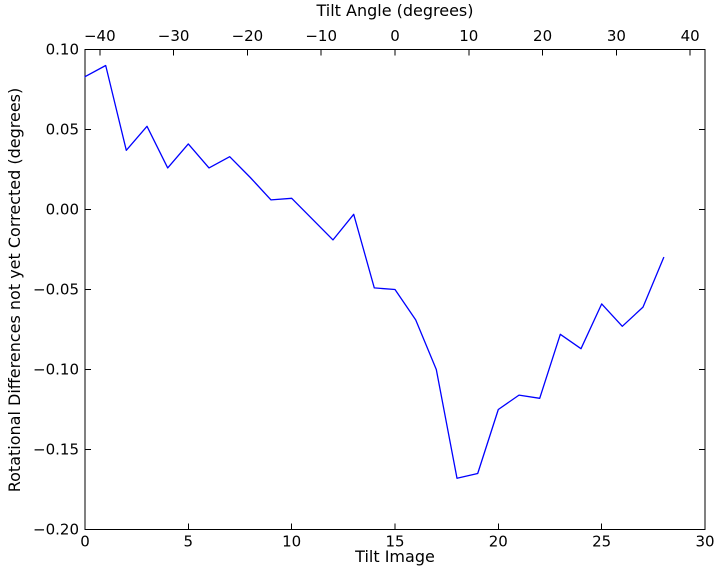  What do you see at coordinates (62, 50) in the screenshot?
I see `y-tick-label: 0.10` at bounding box center [62, 50].